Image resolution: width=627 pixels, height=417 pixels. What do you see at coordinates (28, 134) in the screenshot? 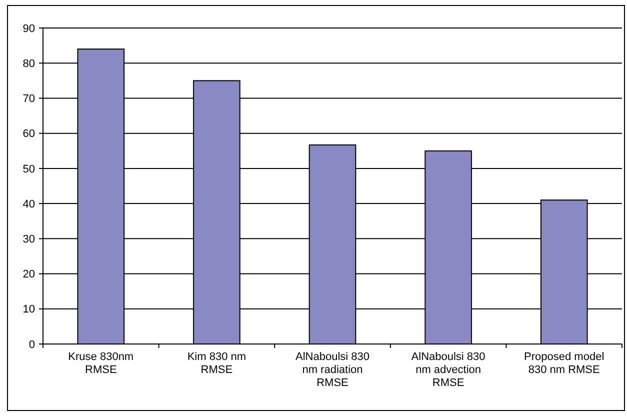
I see `y-tick-label: 60` at bounding box center [28, 134].